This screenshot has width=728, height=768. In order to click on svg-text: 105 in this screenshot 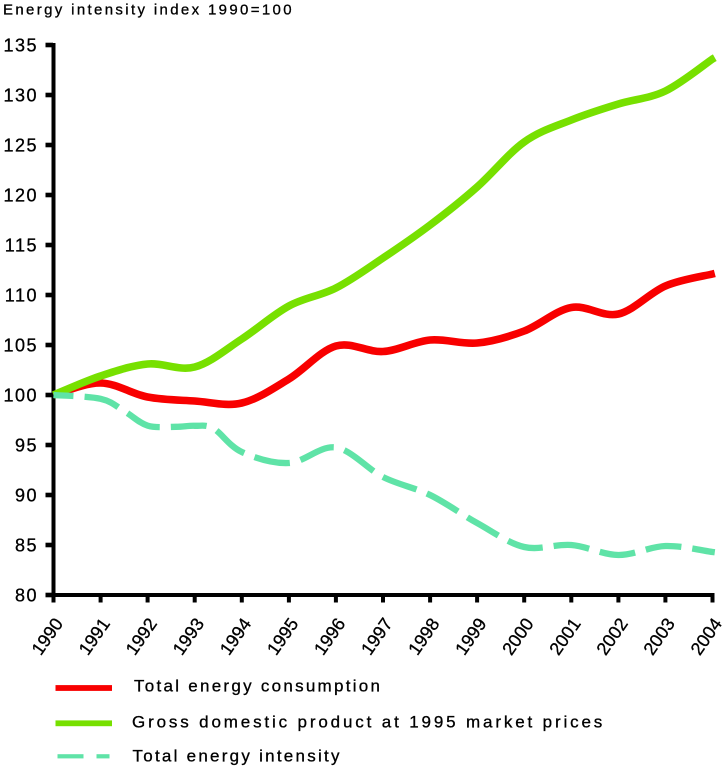, I will do `click(20, 346)`.